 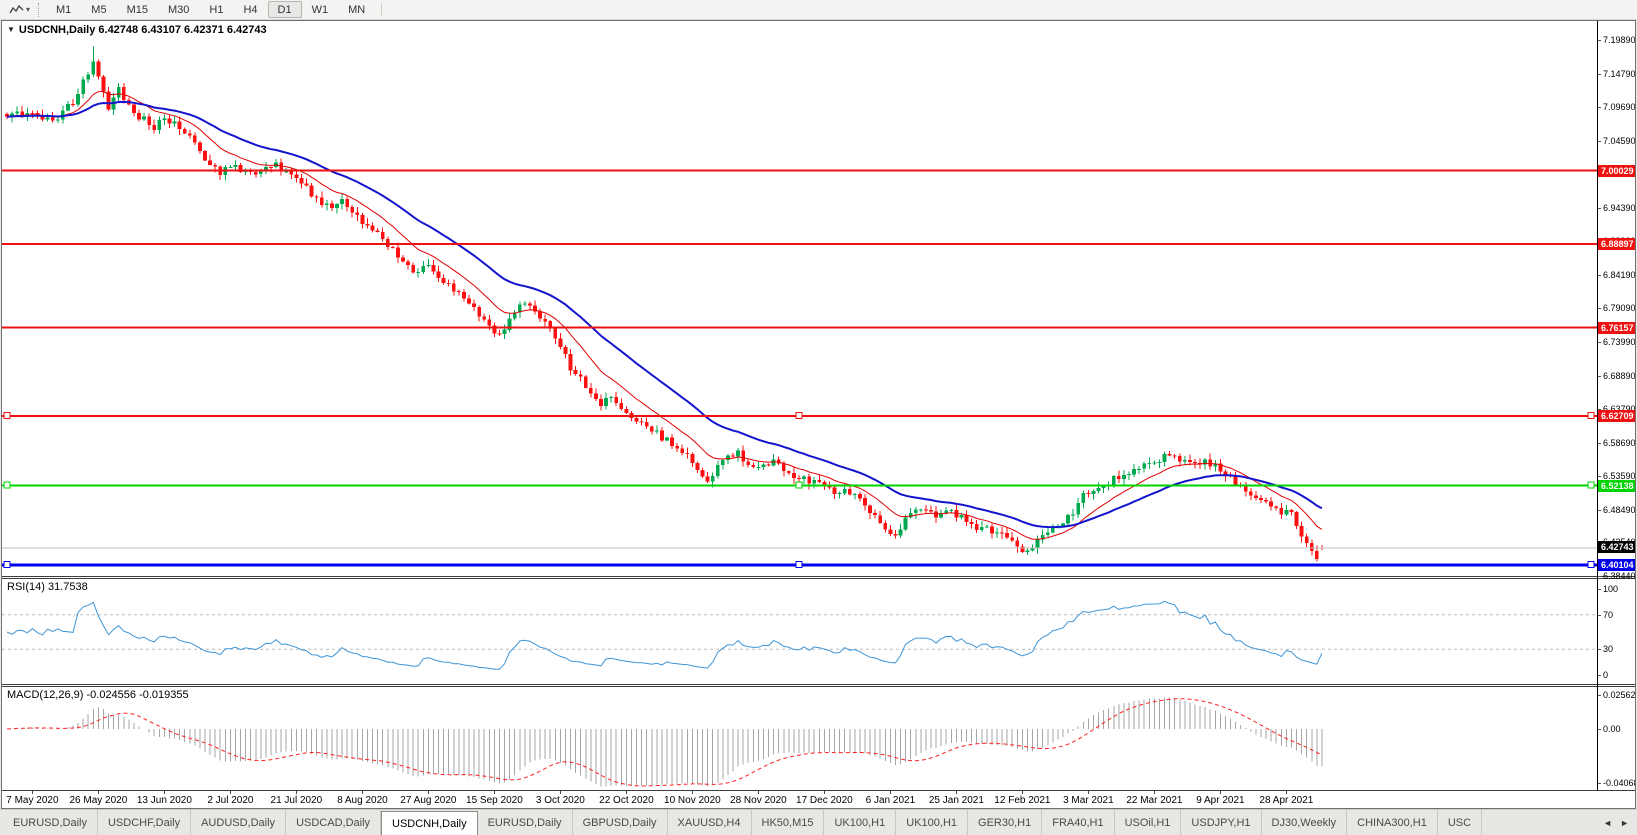 What do you see at coordinates (1616, 547) in the screenshot?
I see `current-price-label: 6.42743` at bounding box center [1616, 547].